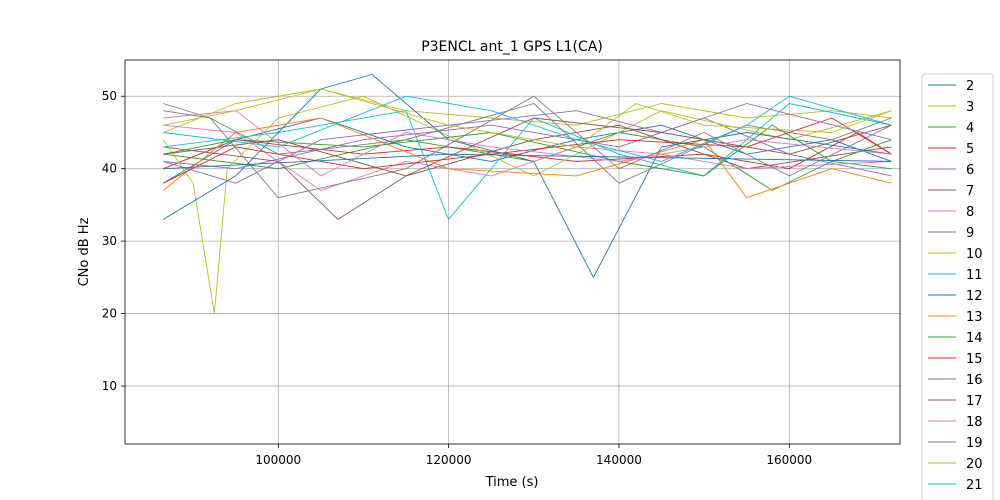  What do you see at coordinates (974, 380) in the screenshot?
I see `legend-label: 16` at bounding box center [974, 380].